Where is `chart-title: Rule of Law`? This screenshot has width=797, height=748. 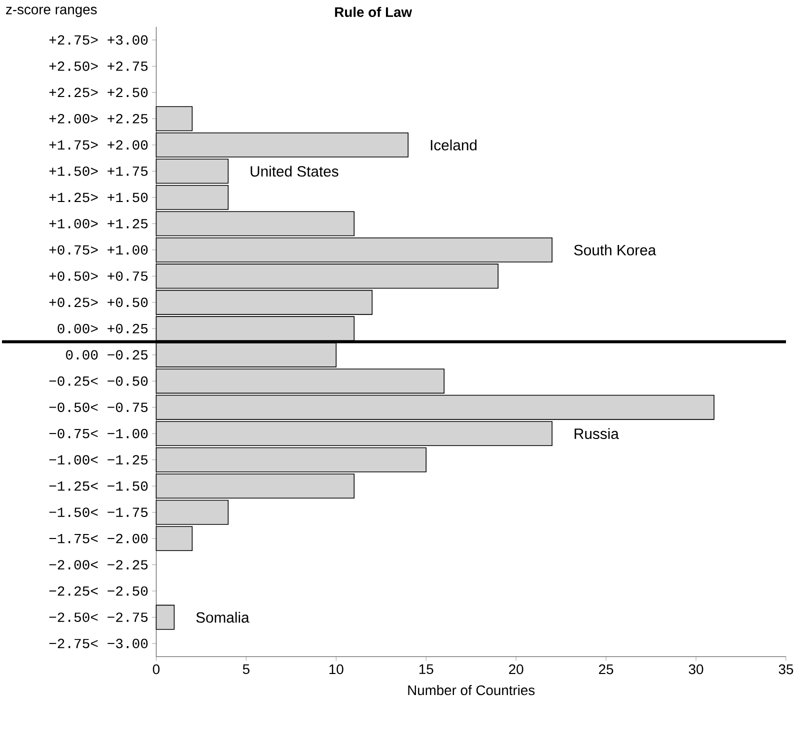
chart-title: Rule of Law is located at coordinates (373, 11).